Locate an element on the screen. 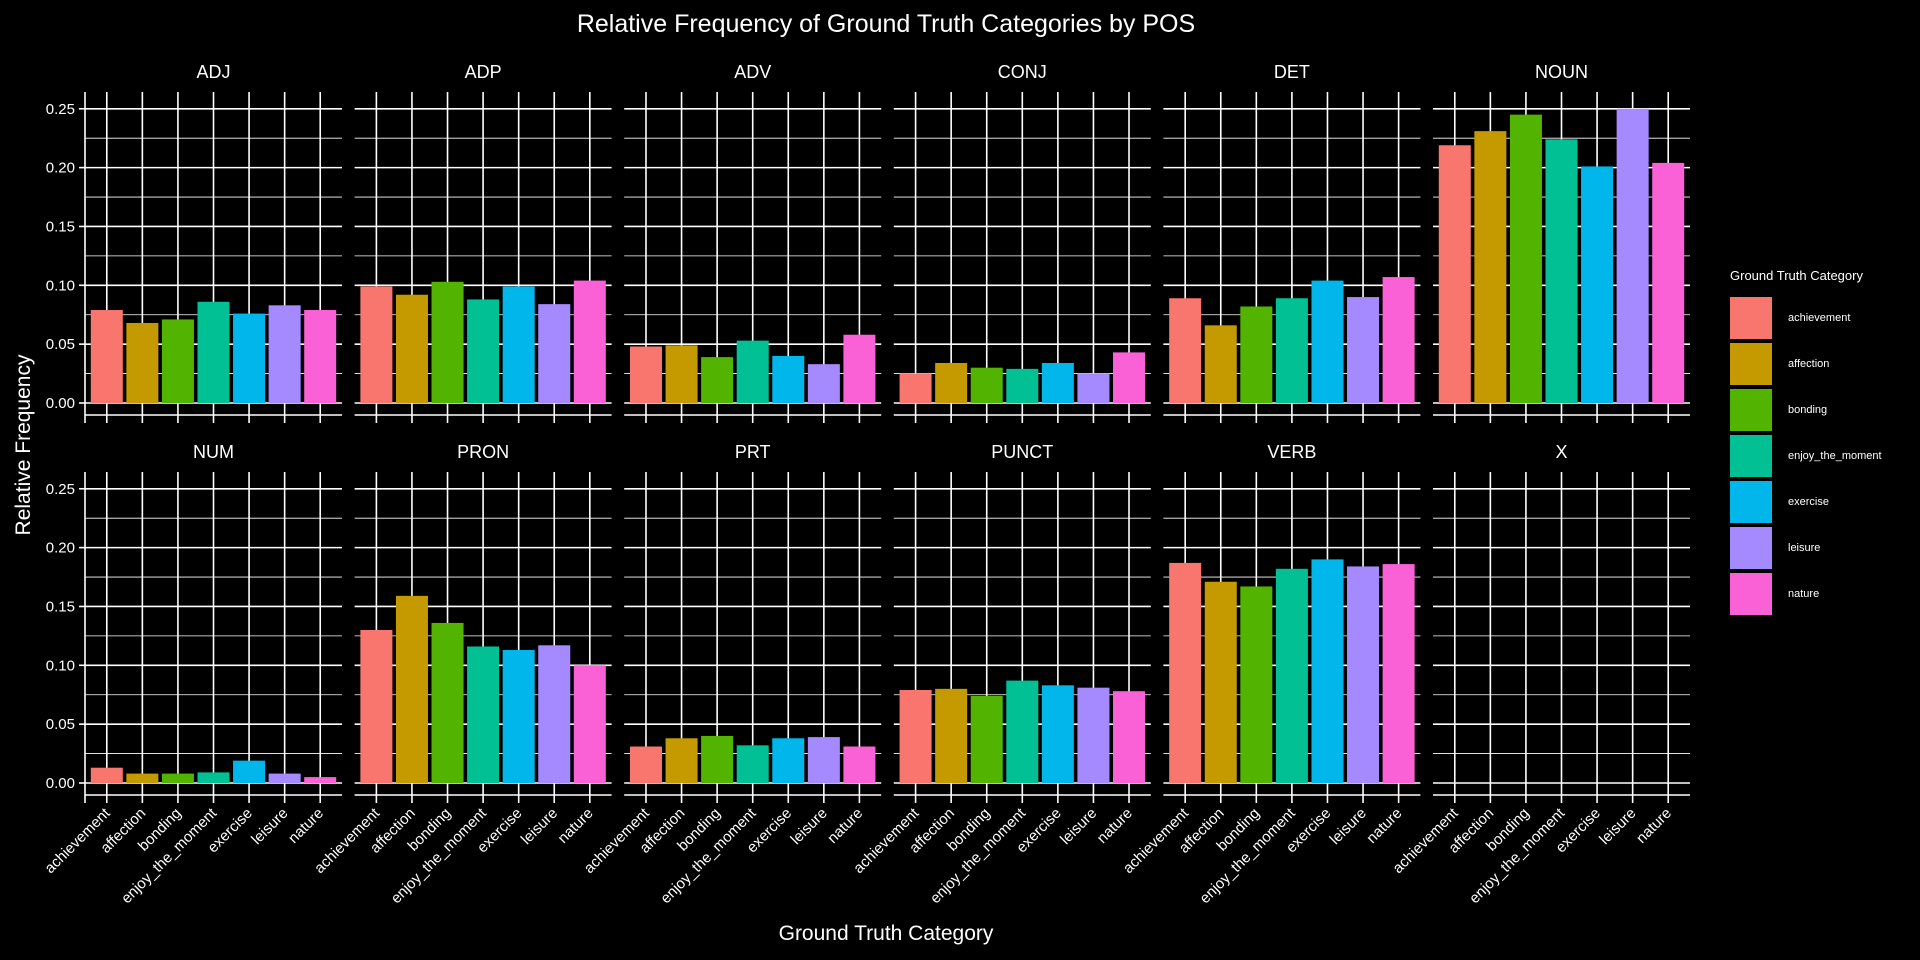 Image resolution: width=1920 pixels, height=960 pixels. legend-label: affection is located at coordinates (1809, 364).